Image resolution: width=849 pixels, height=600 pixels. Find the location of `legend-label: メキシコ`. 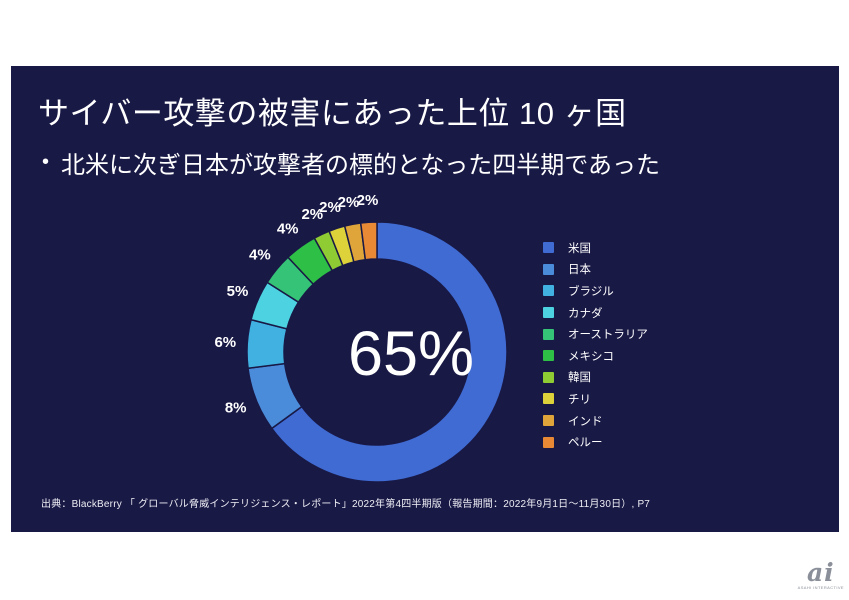

legend-label: メキシコ is located at coordinates (591, 356).